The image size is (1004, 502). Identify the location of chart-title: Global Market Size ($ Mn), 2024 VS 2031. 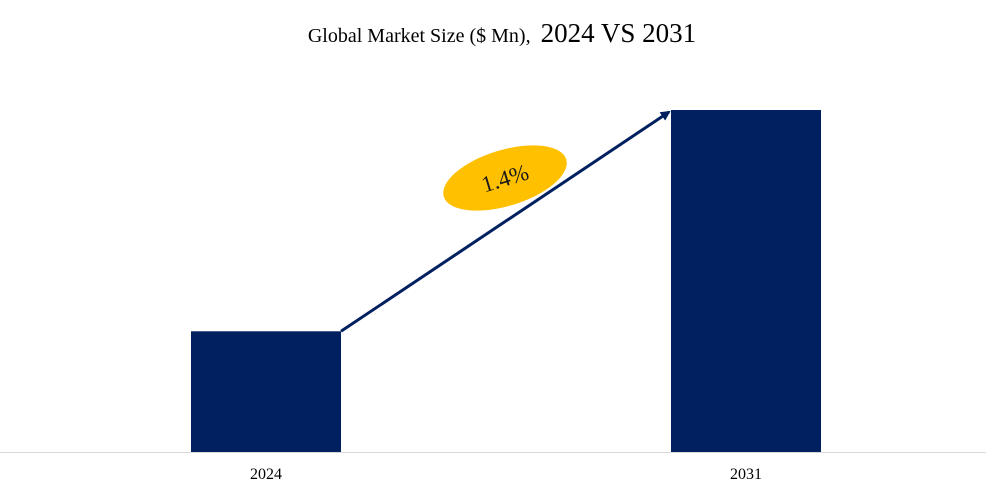
(502, 33).